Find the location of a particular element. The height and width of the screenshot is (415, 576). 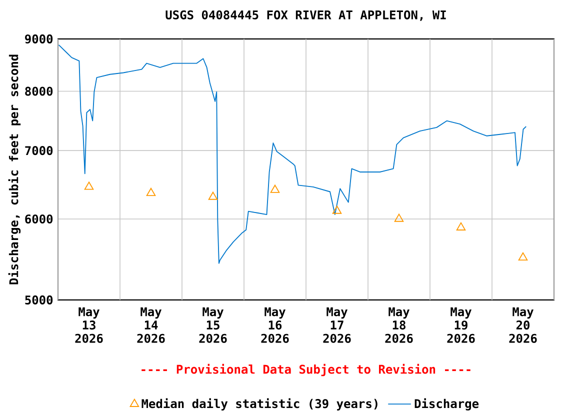

y-tick-label: 6000 is located at coordinates (39, 219).